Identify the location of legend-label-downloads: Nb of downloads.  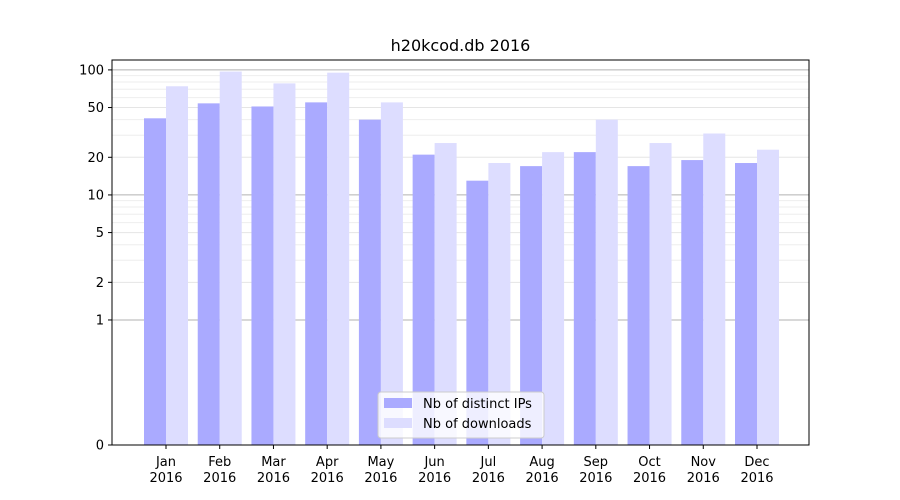
(477, 424).